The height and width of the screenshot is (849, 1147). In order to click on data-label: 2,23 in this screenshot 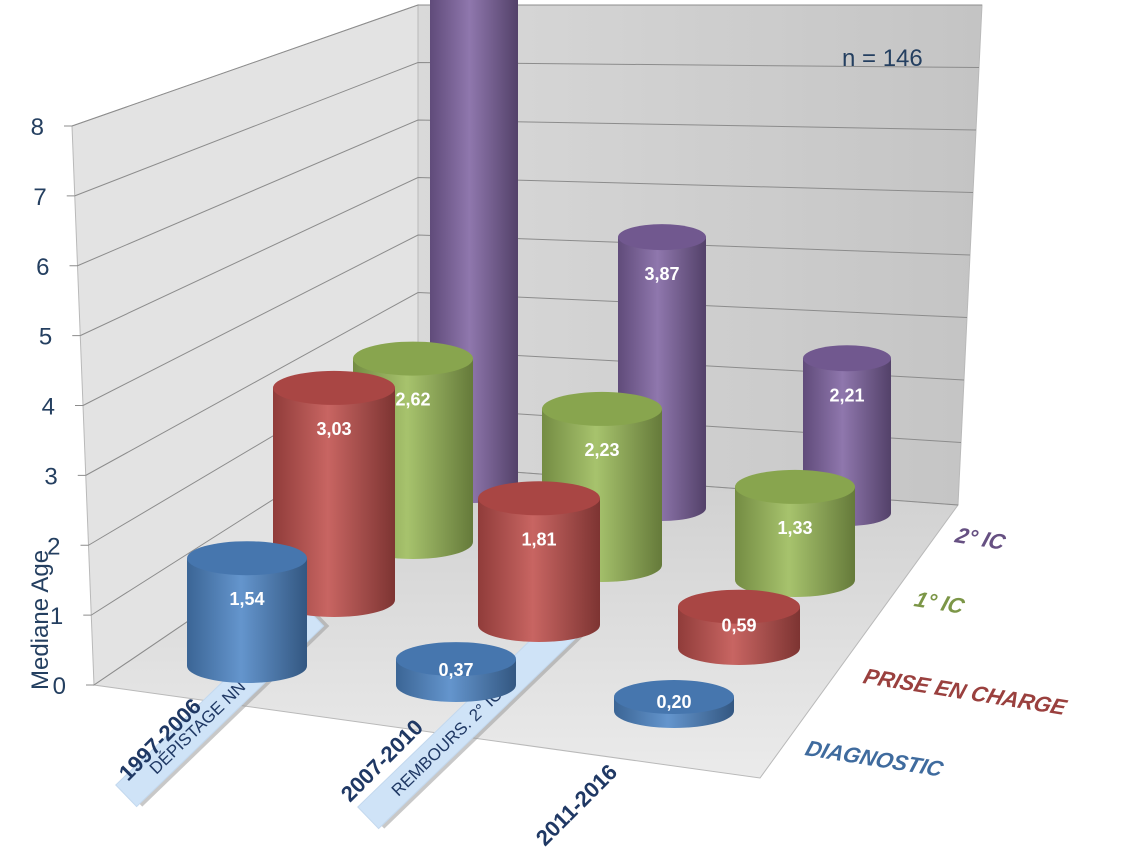, I will do `click(601, 450)`.